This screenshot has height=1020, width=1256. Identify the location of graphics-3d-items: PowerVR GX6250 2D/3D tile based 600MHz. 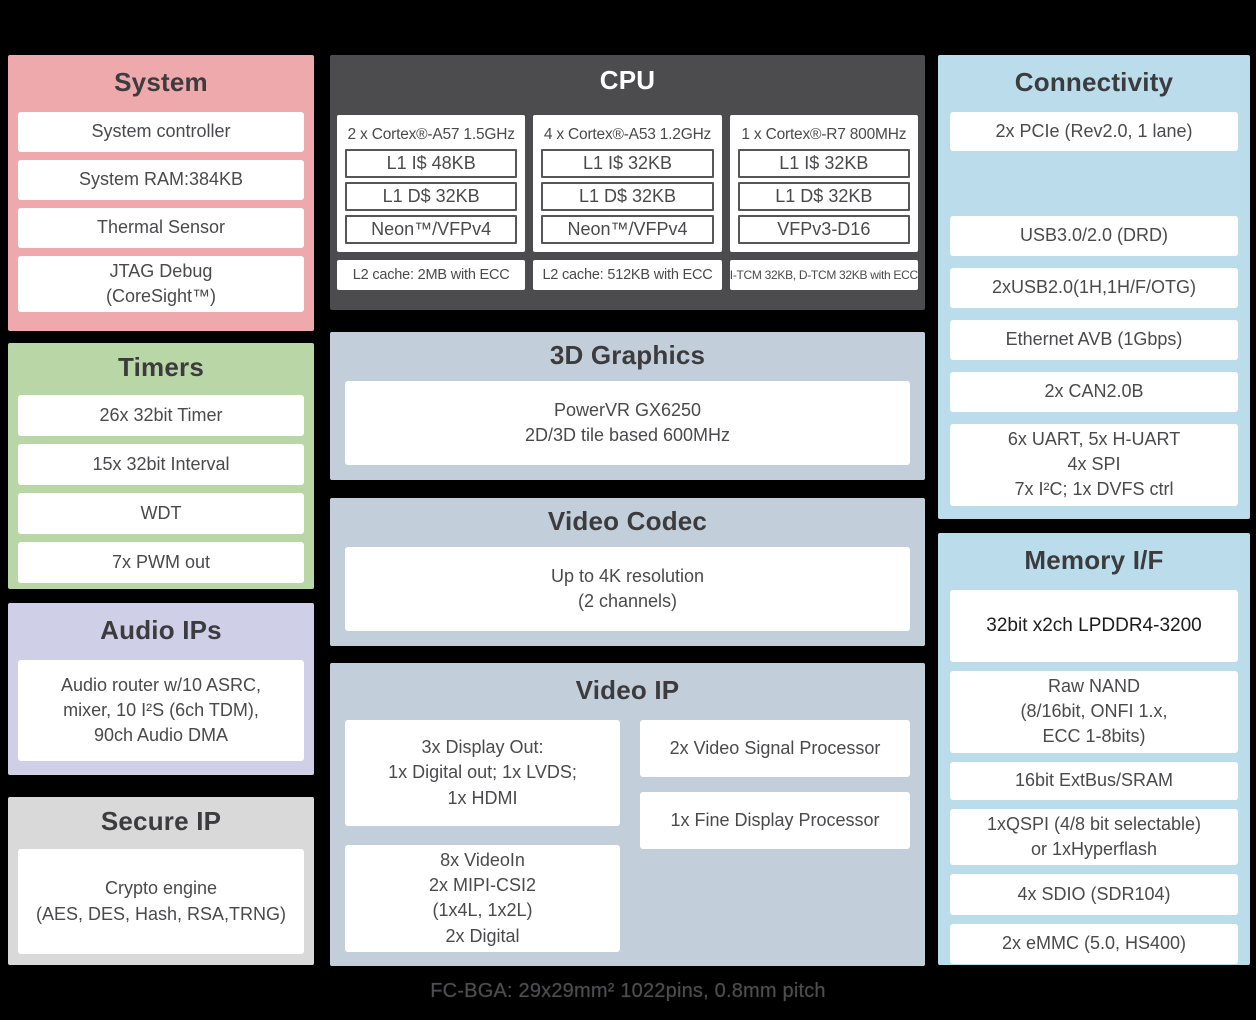
(627, 423).